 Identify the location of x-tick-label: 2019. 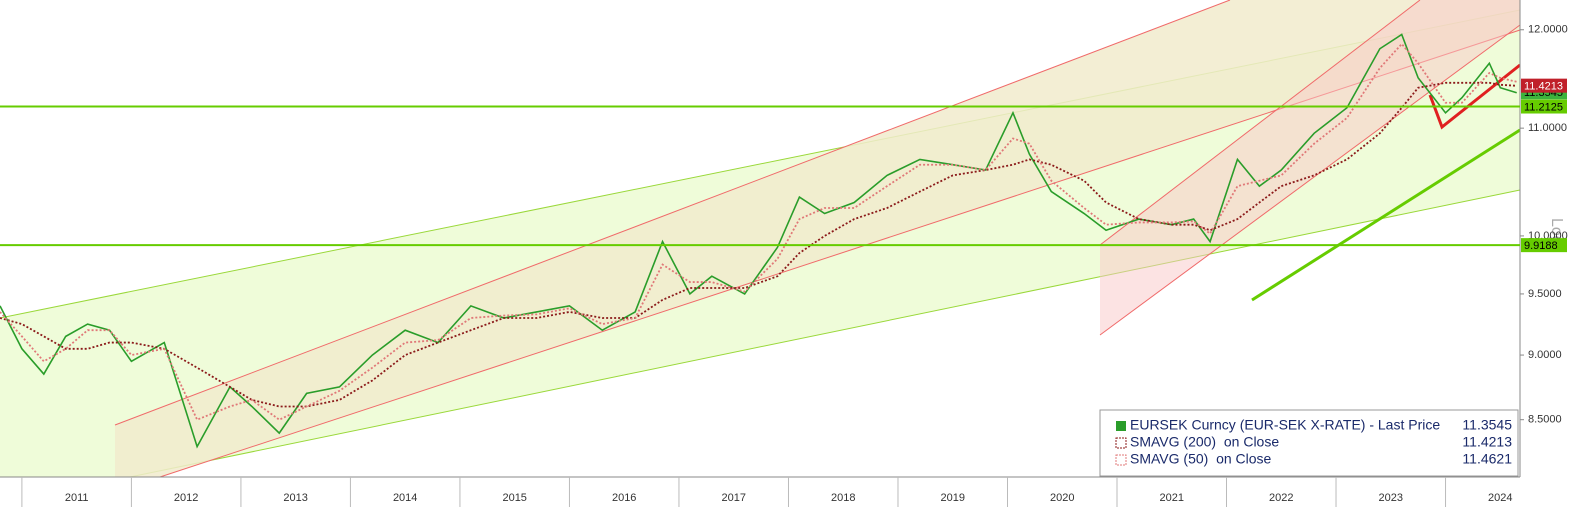
(952, 498).